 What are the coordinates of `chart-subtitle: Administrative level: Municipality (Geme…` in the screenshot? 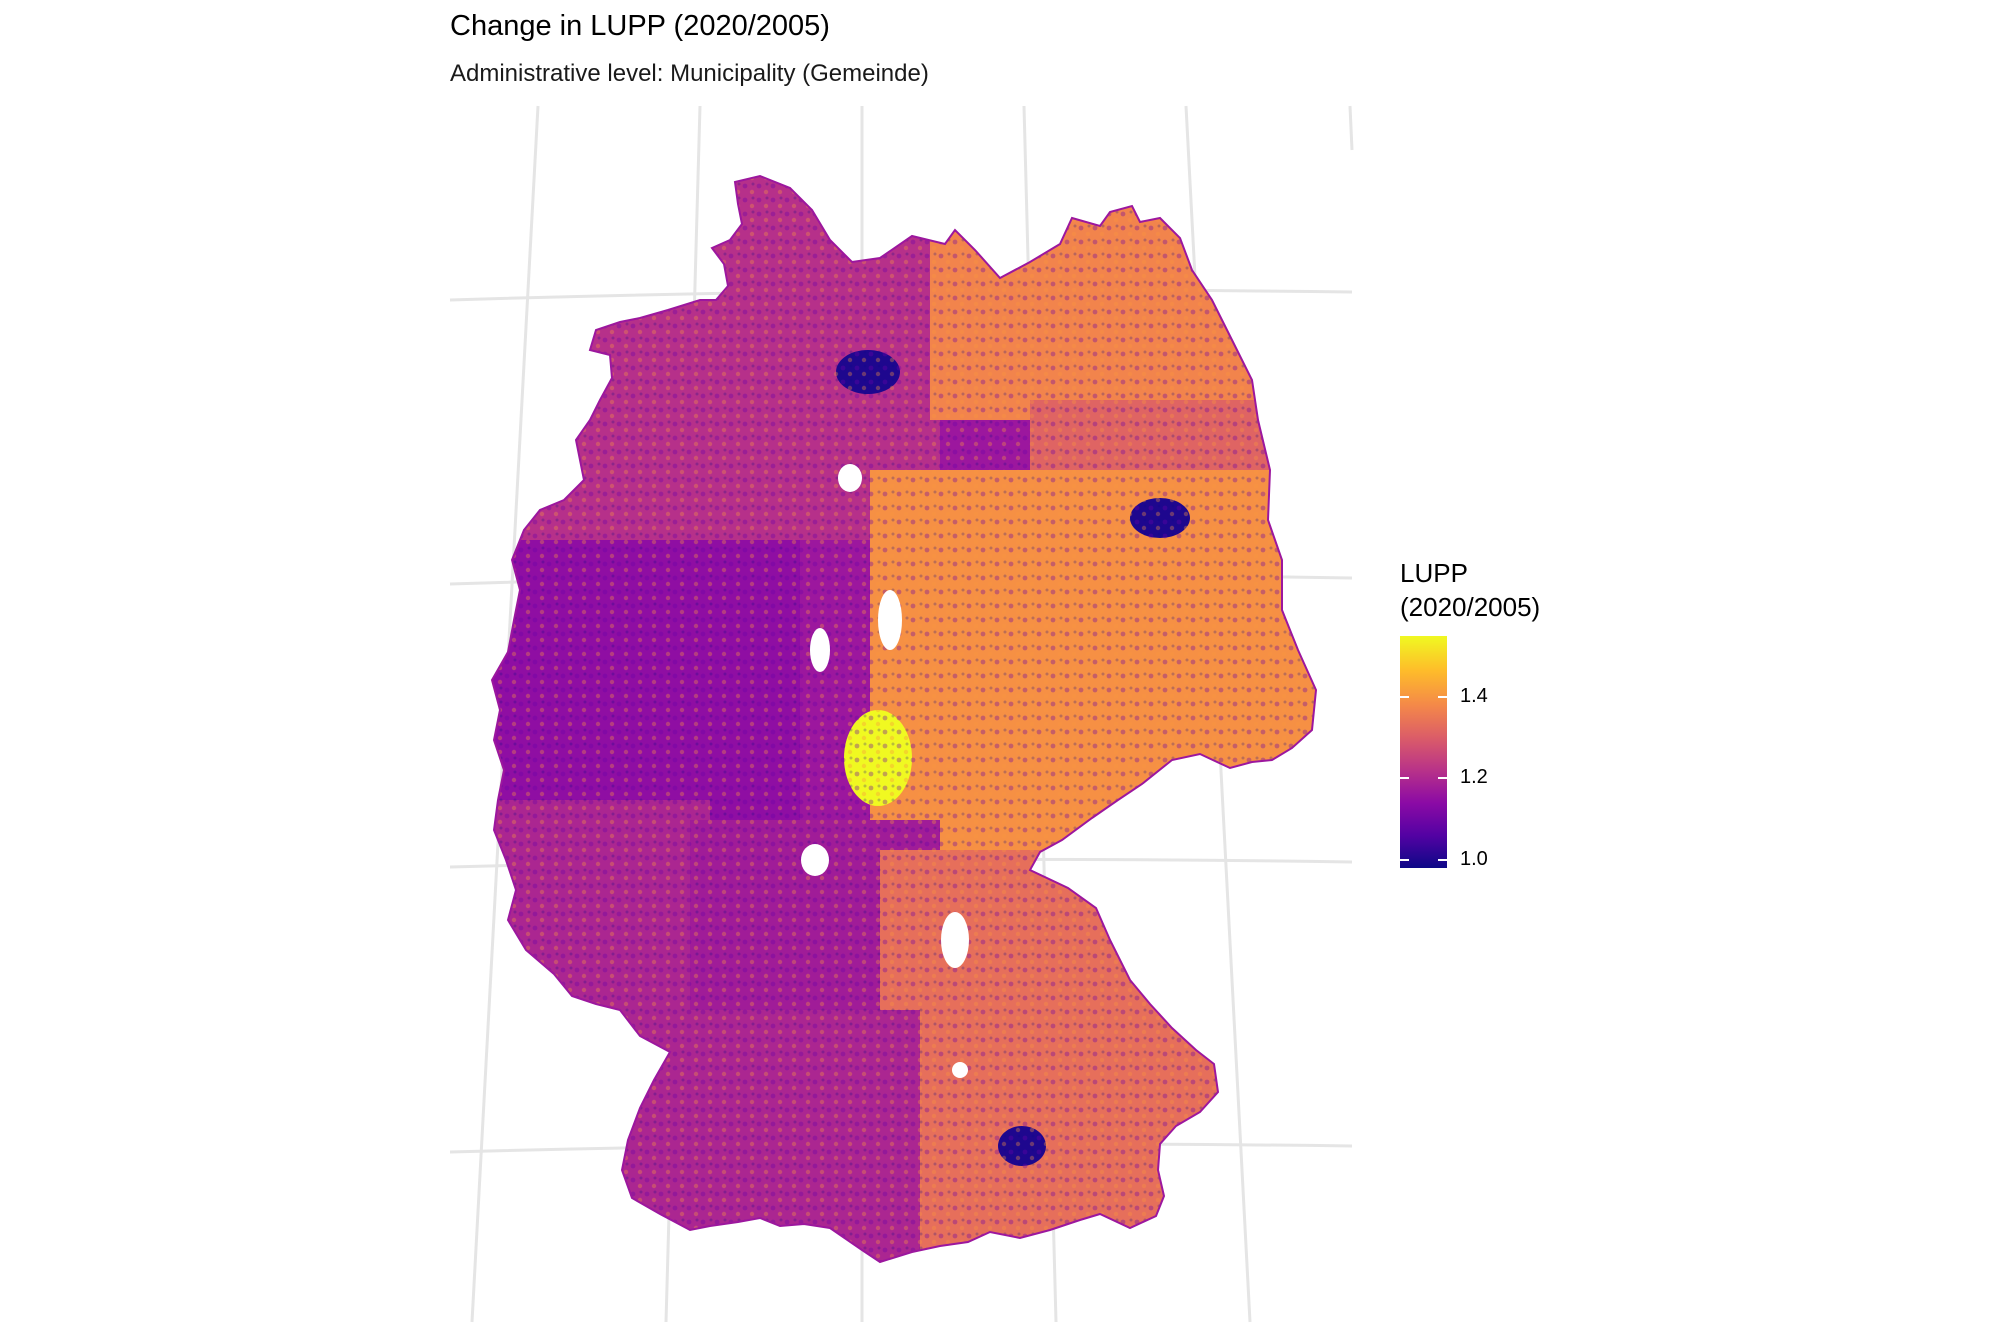 It's located at (689, 73).